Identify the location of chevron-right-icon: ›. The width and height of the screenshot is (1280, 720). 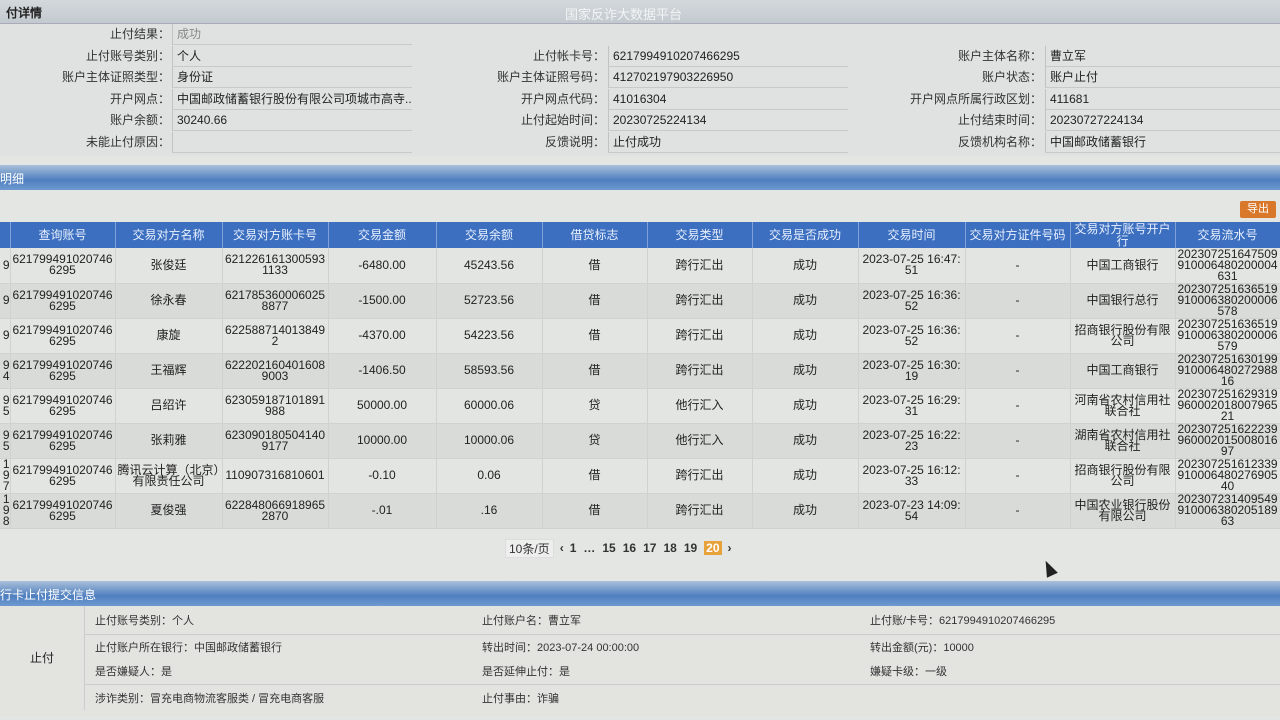
(729, 548).